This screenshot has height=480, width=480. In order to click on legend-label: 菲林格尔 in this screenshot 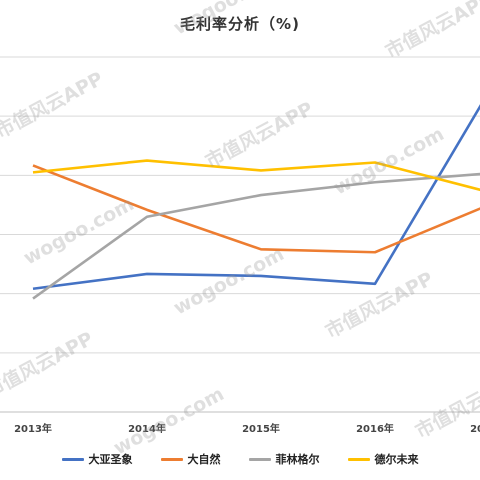, I will do `click(297, 459)`.